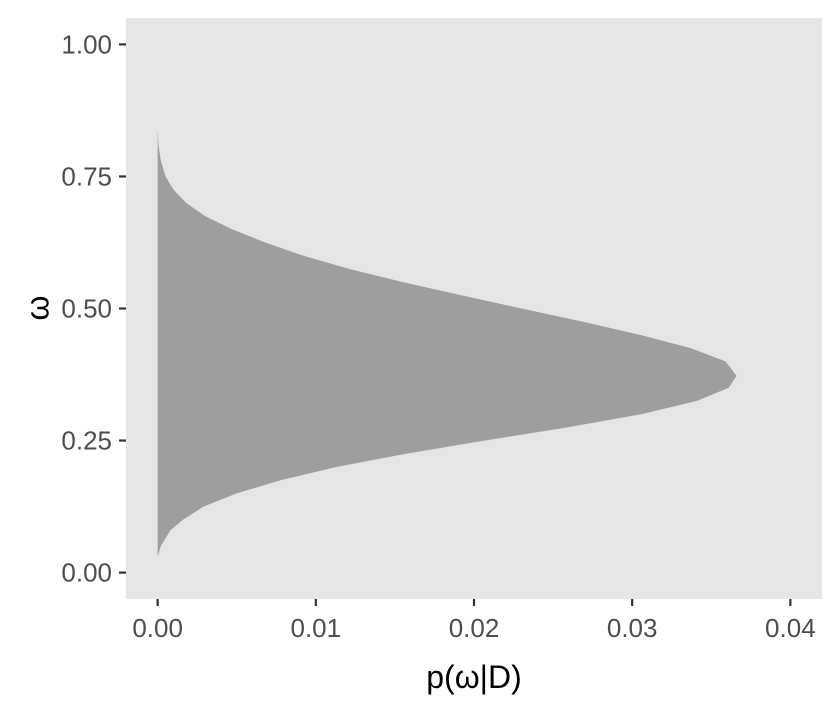  I want to click on x-tick-label: 0.04, so click(790, 628).